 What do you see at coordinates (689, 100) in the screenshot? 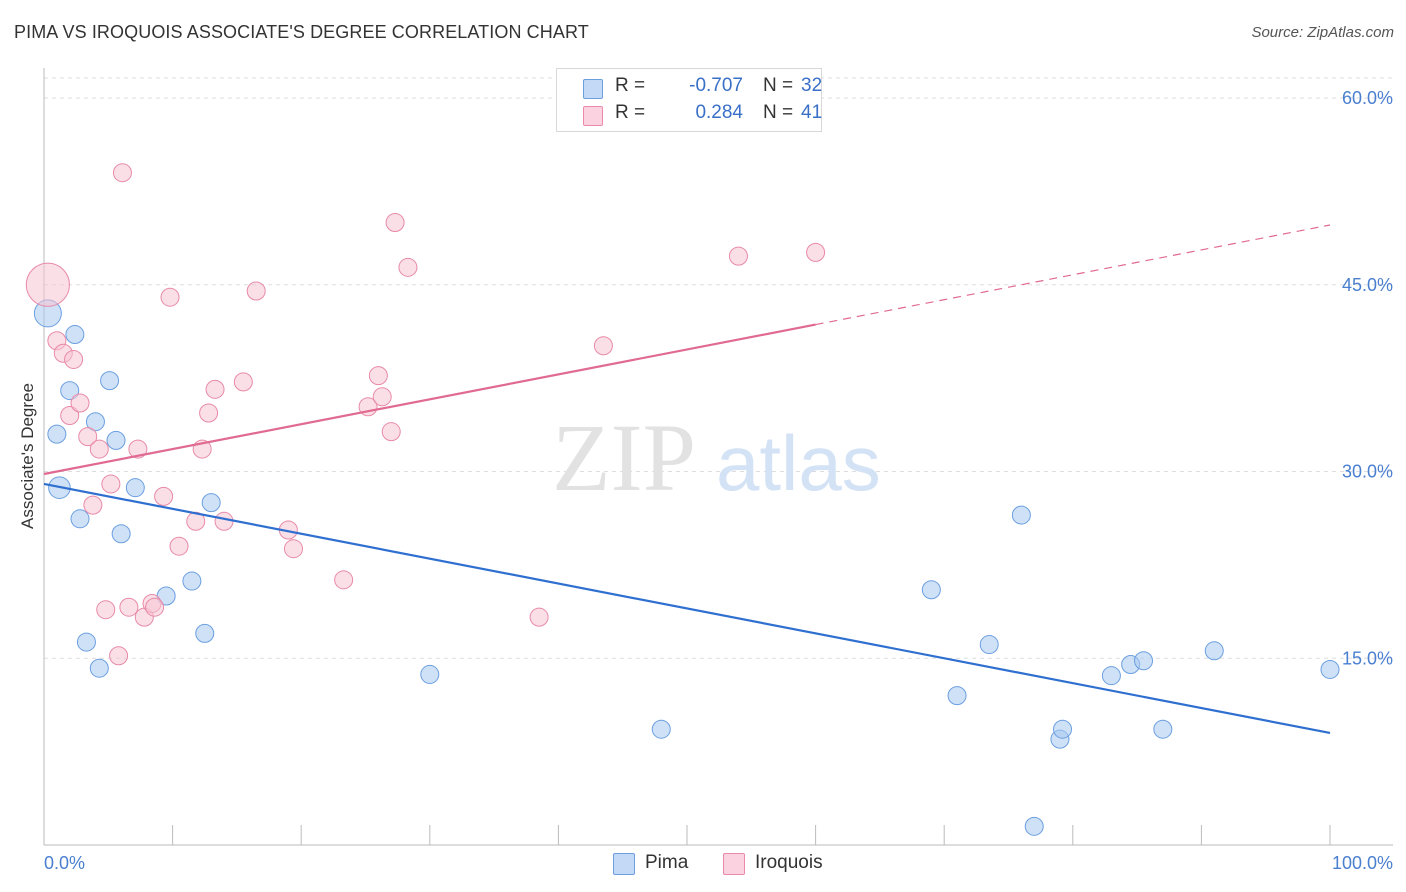
I see `correlation-legend: R = -0.707 N = 32 R = 0.284 N = 41` at bounding box center [689, 100].